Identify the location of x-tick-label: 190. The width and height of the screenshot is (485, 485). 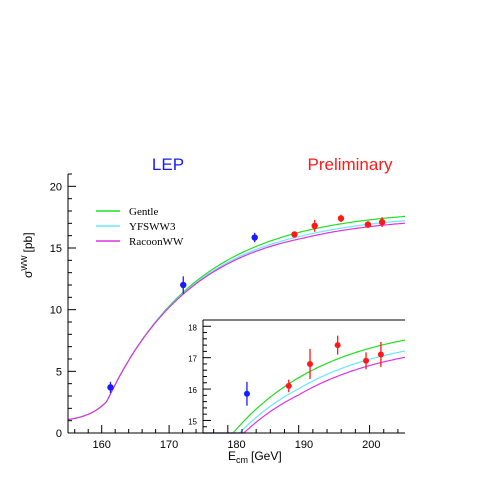
(304, 445).